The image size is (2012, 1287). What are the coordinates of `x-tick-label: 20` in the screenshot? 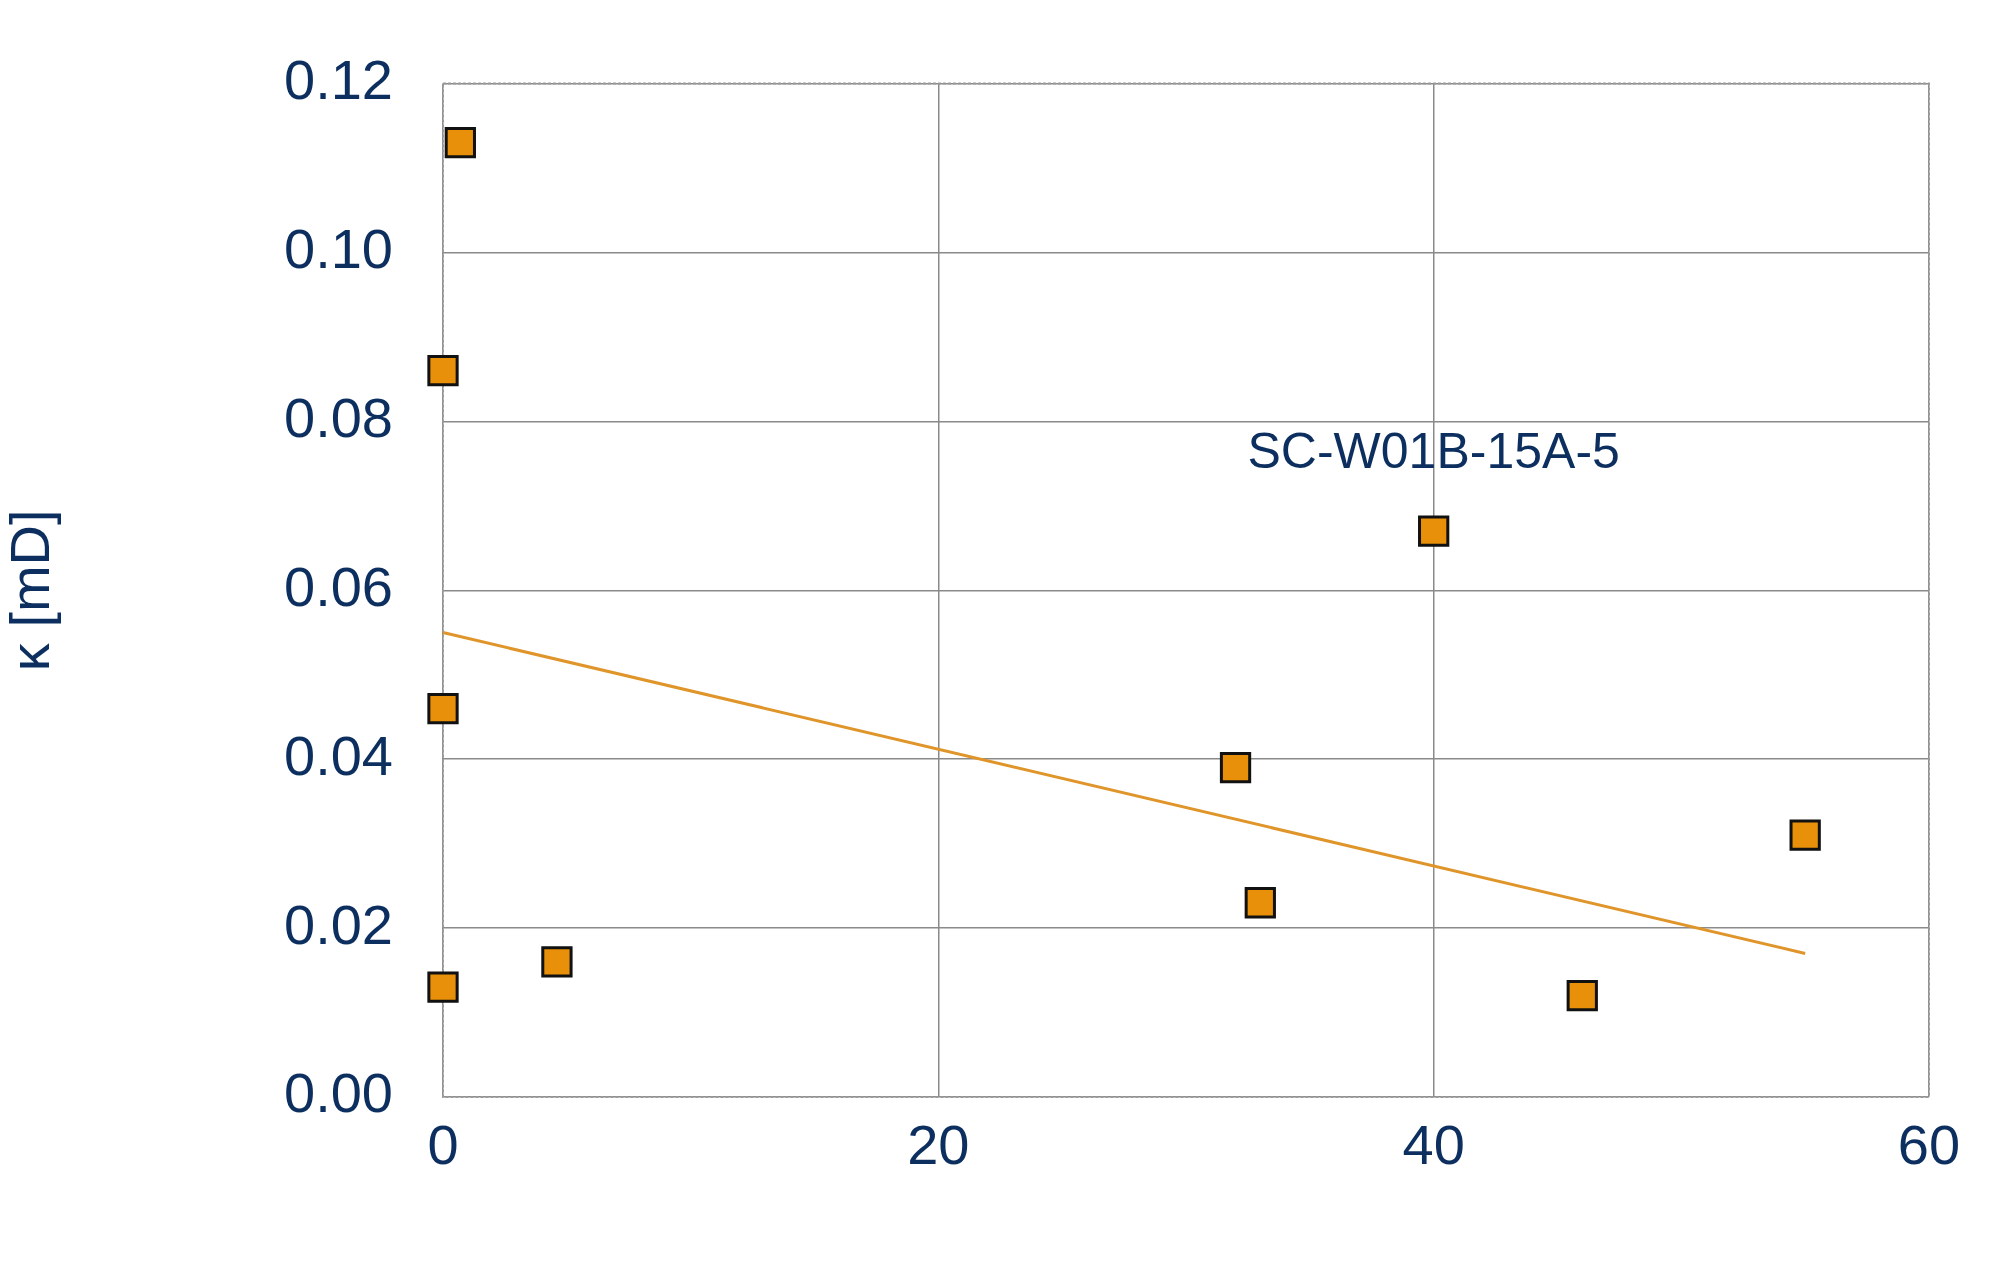 It's located at (938, 1145).